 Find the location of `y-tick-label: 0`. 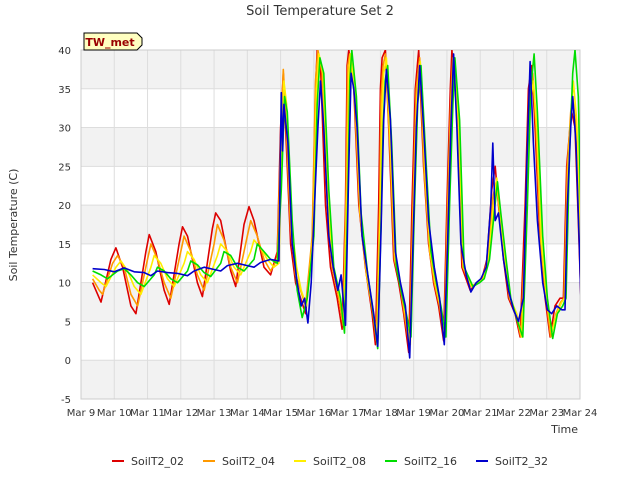

y-tick-label: 0 is located at coordinates (68, 361).